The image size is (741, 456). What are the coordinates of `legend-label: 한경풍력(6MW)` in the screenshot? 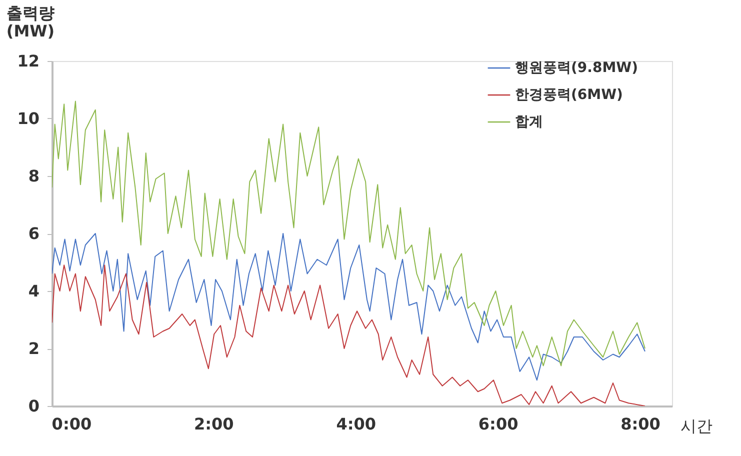 It's located at (569, 95).